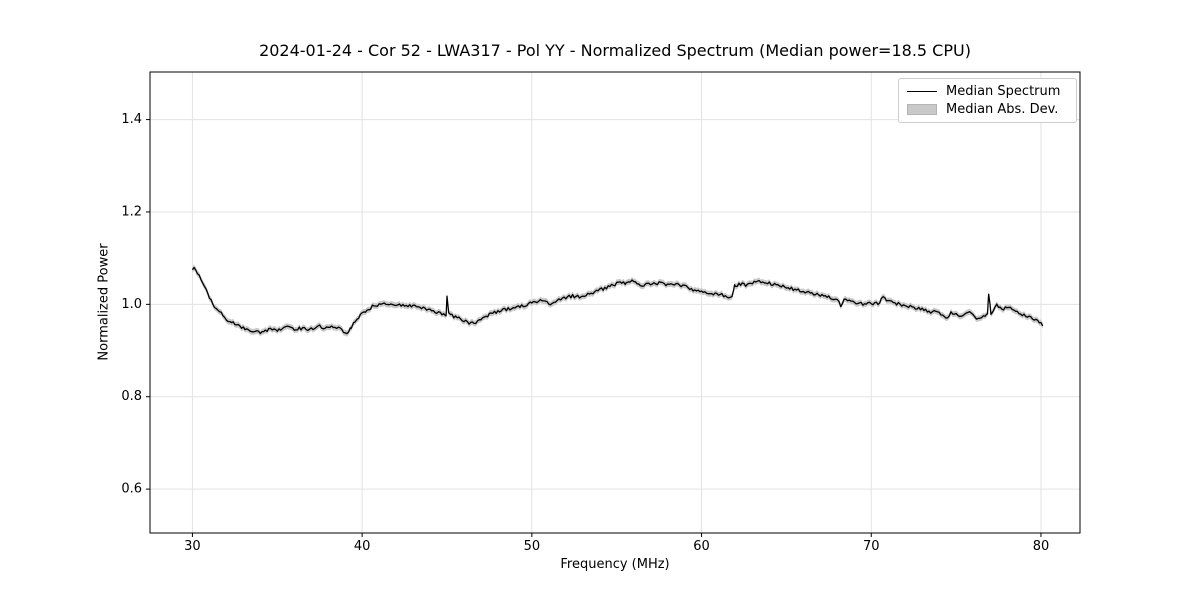 Image resolution: width=1200 pixels, height=600 pixels. What do you see at coordinates (131, 211) in the screenshot?
I see `y-tick-label: 1.2` at bounding box center [131, 211].